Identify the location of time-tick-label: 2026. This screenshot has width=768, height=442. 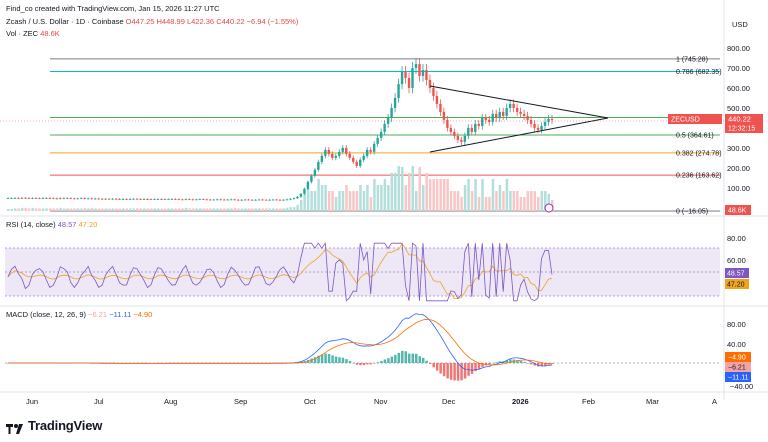
(520, 401).